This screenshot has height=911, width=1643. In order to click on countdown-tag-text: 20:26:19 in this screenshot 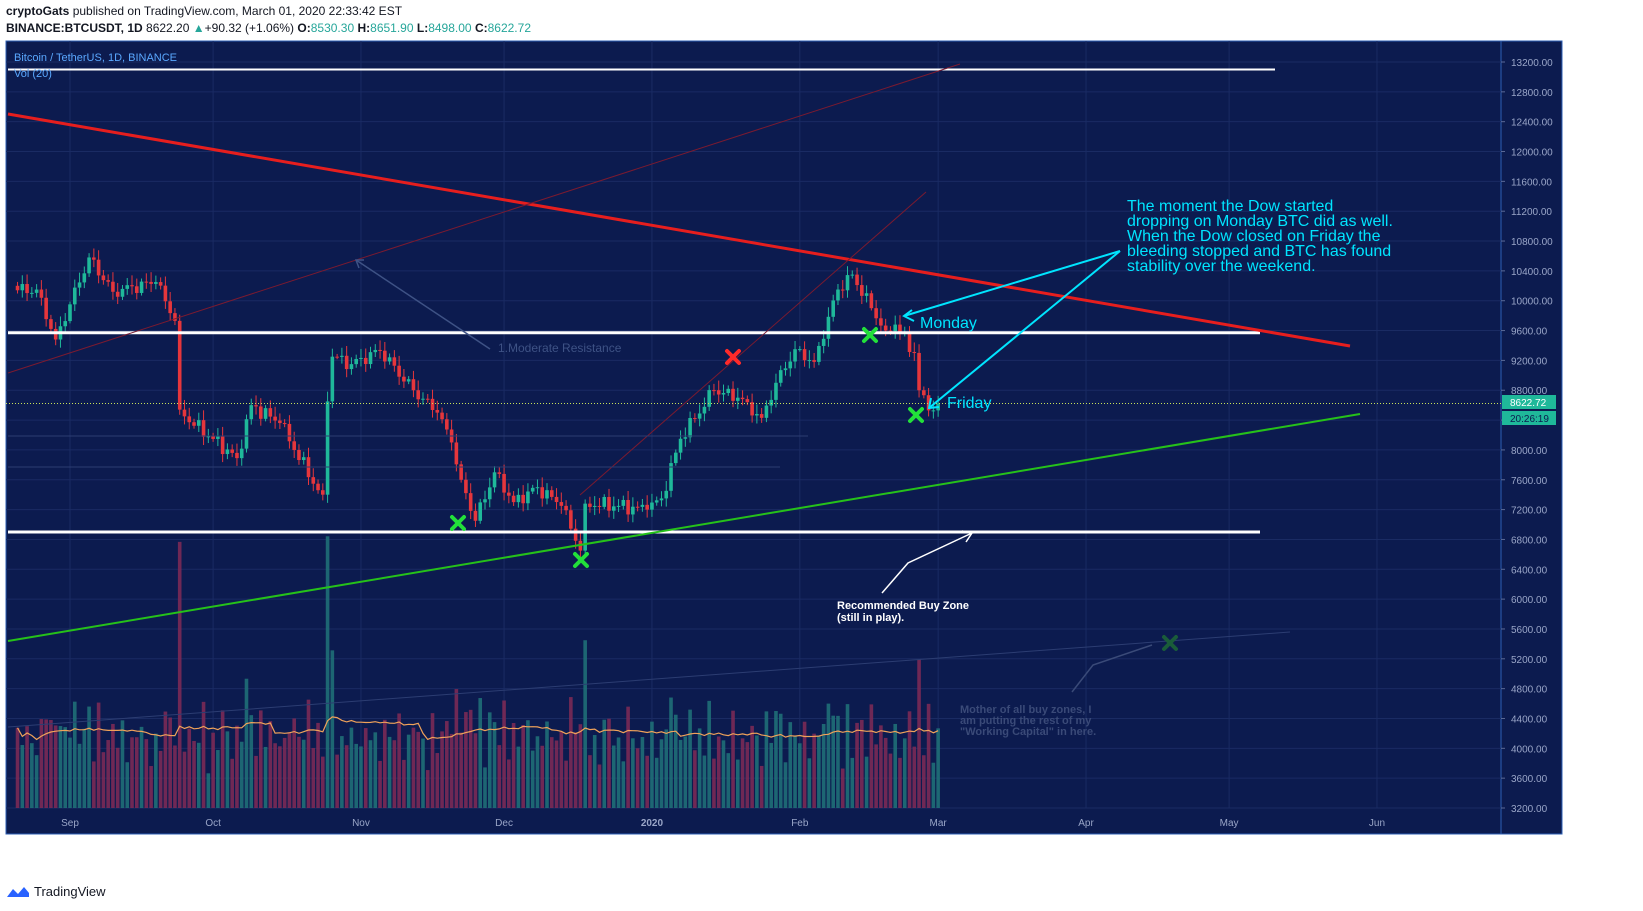, I will do `click(1529, 419)`.